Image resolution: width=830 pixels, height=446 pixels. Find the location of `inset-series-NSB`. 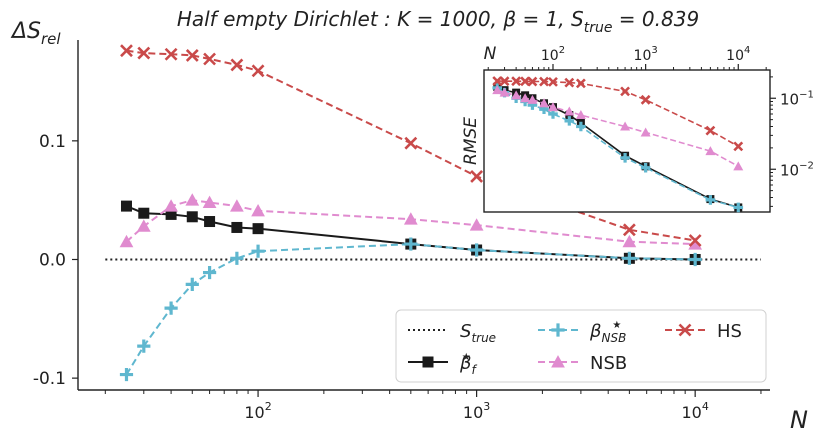

inset-series-NSB is located at coordinates (618, 128).